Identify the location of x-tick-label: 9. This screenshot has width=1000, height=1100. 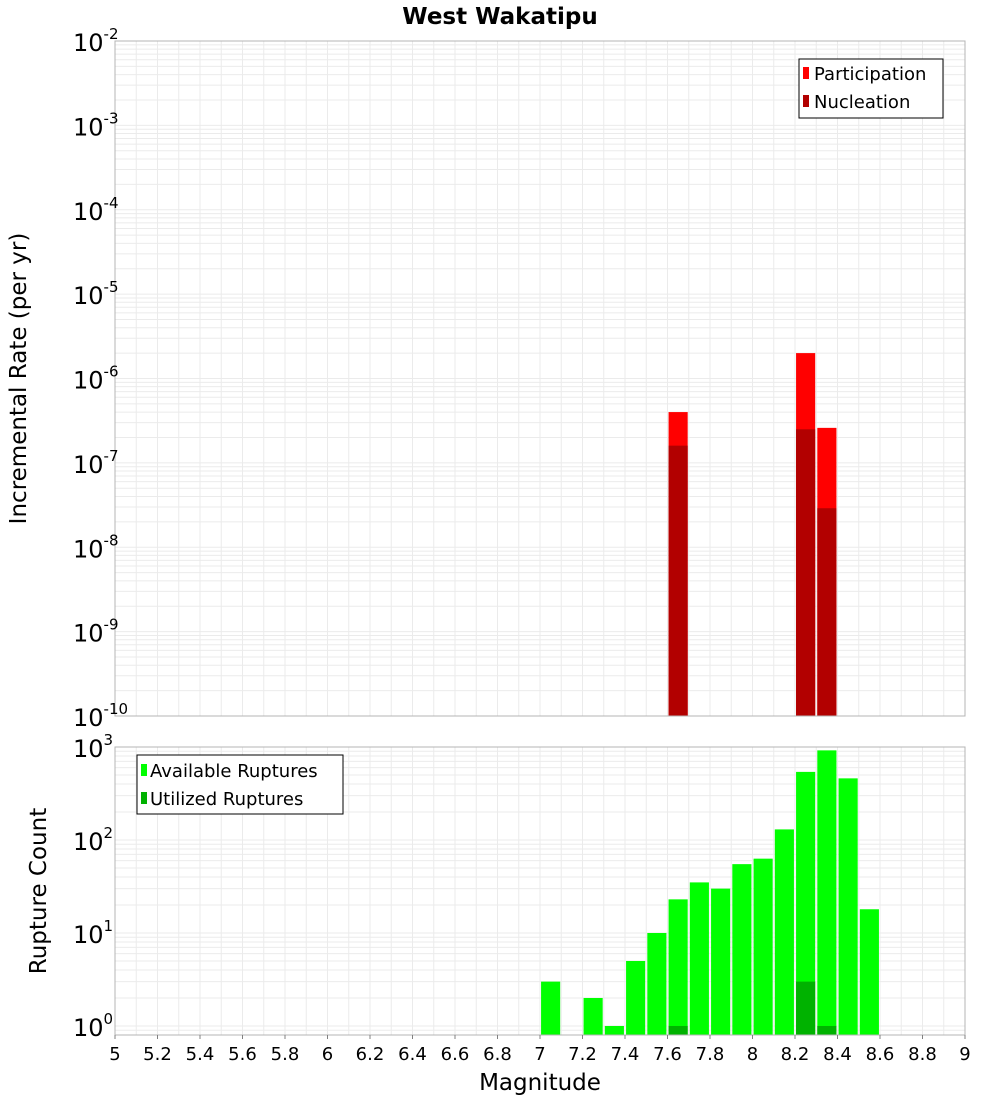
(964, 1054).